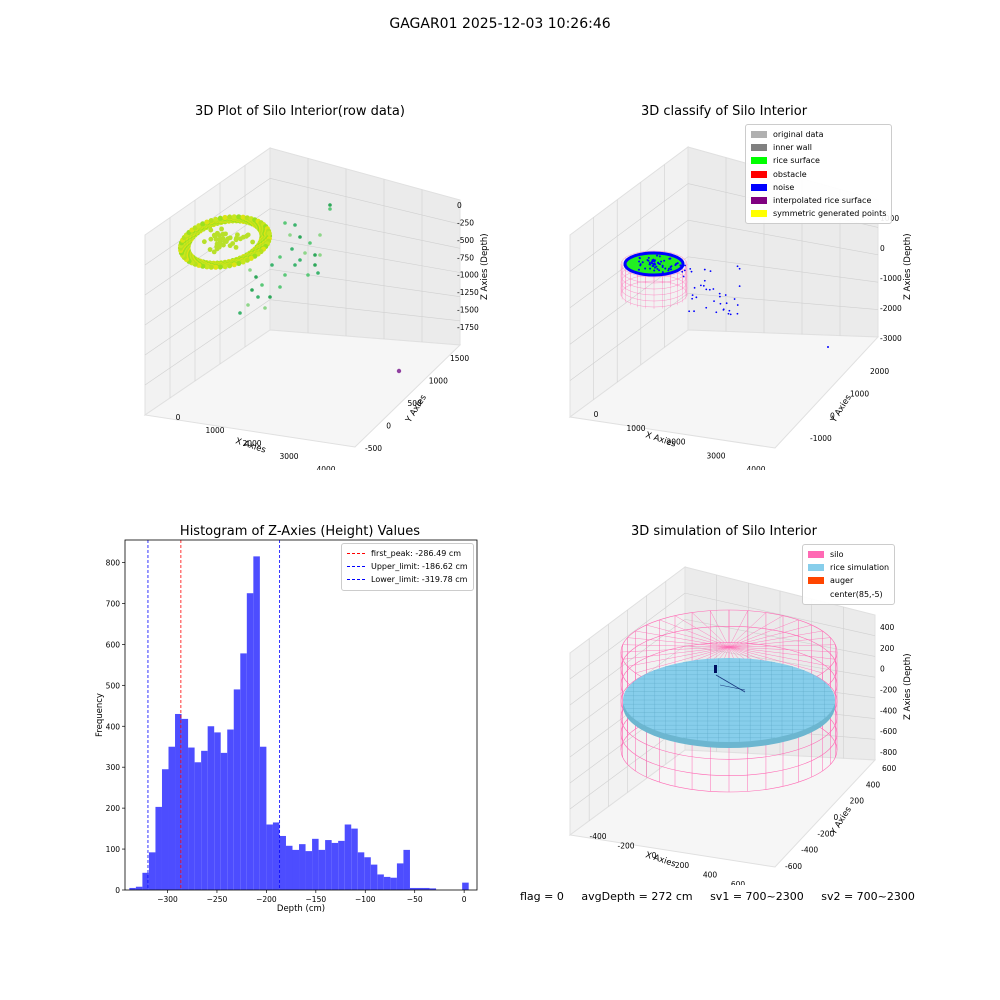  What do you see at coordinates (882, 669) in the screenshot?
I see `panel4-ztick-2: 0` at bounding box center [882, 669].